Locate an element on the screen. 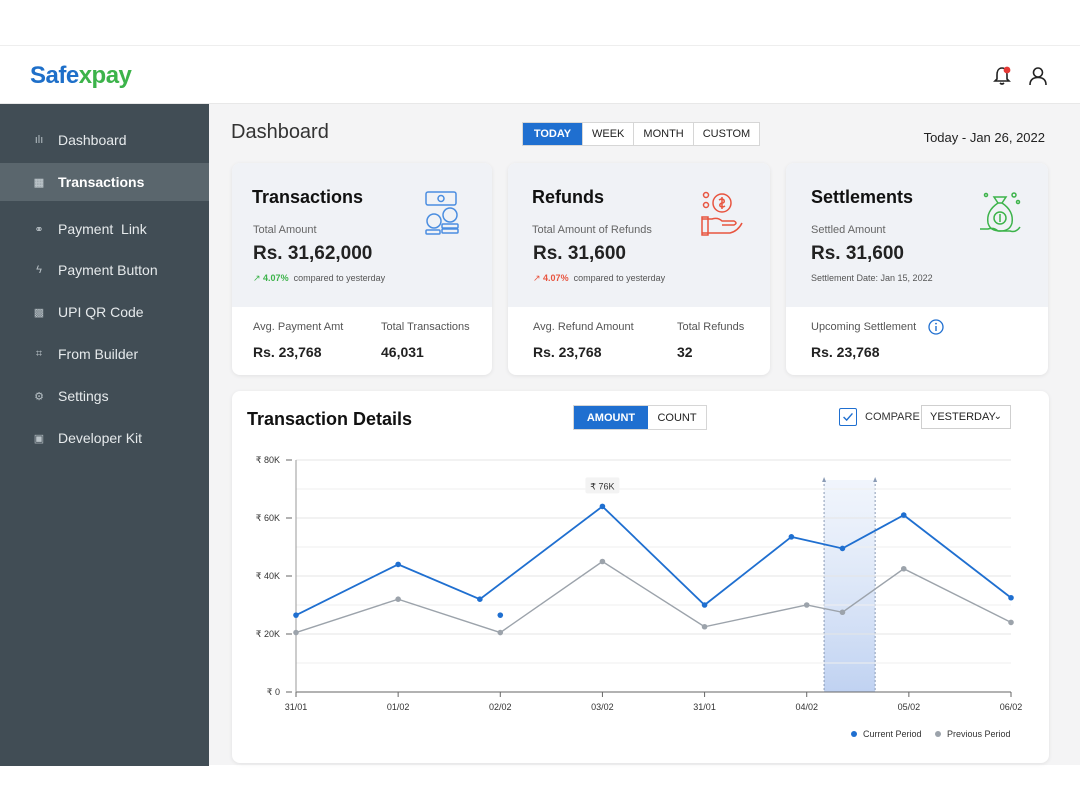 This screenshot has height=810, width=1080. legend-label-previous: Previous Period is located at coordinates (979, 734).